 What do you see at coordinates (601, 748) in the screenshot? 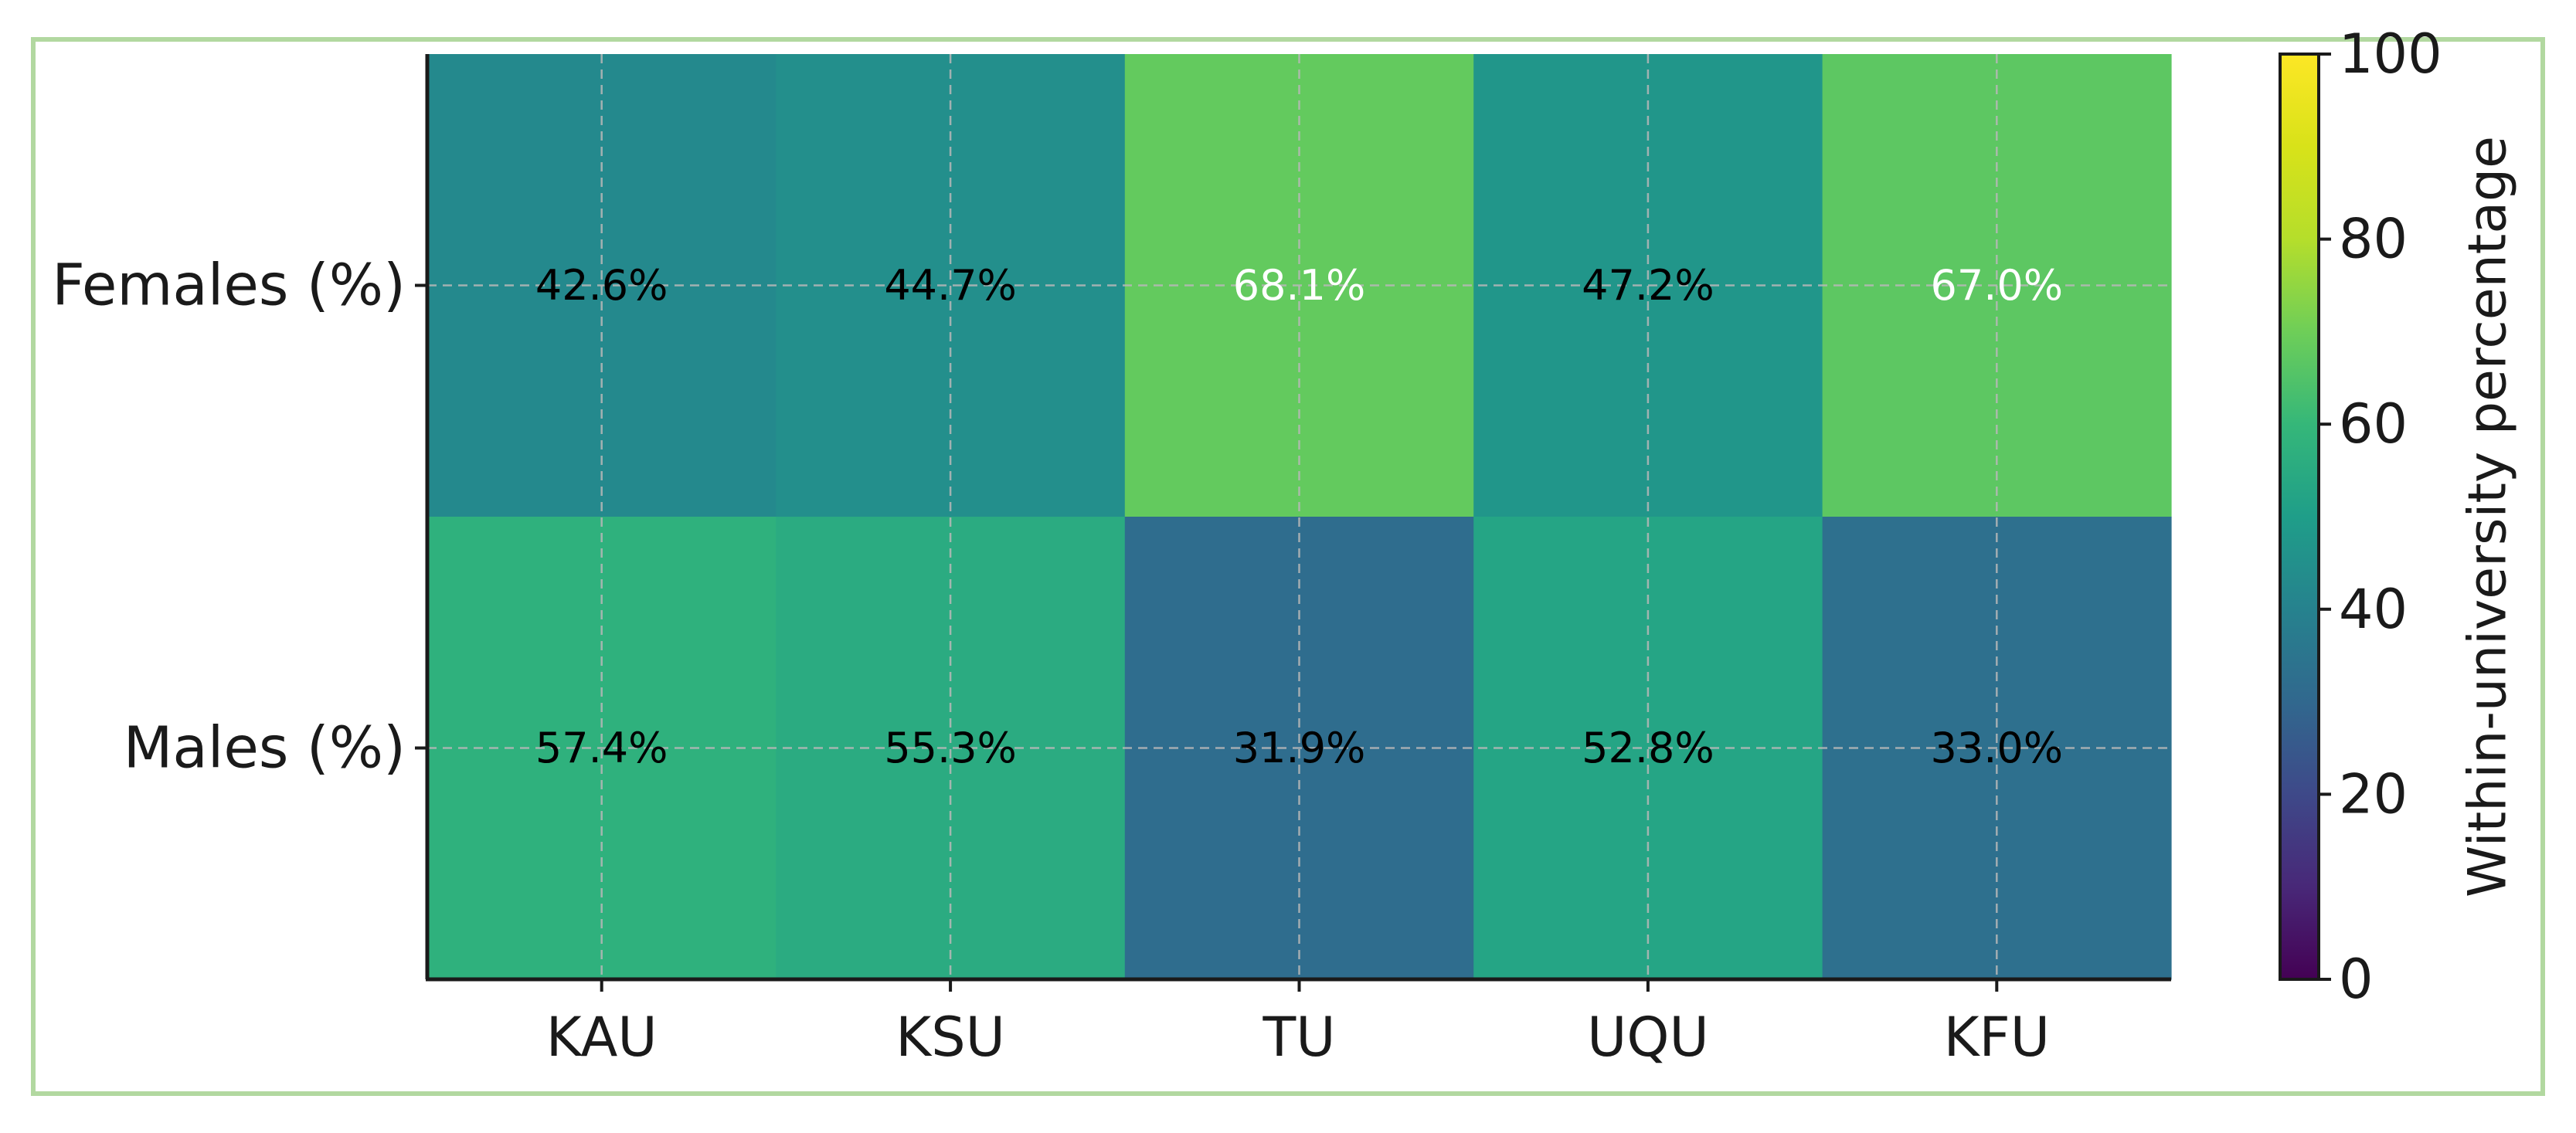
I see `cell-value-label: 57.4%` at bounding box center [601, 748].